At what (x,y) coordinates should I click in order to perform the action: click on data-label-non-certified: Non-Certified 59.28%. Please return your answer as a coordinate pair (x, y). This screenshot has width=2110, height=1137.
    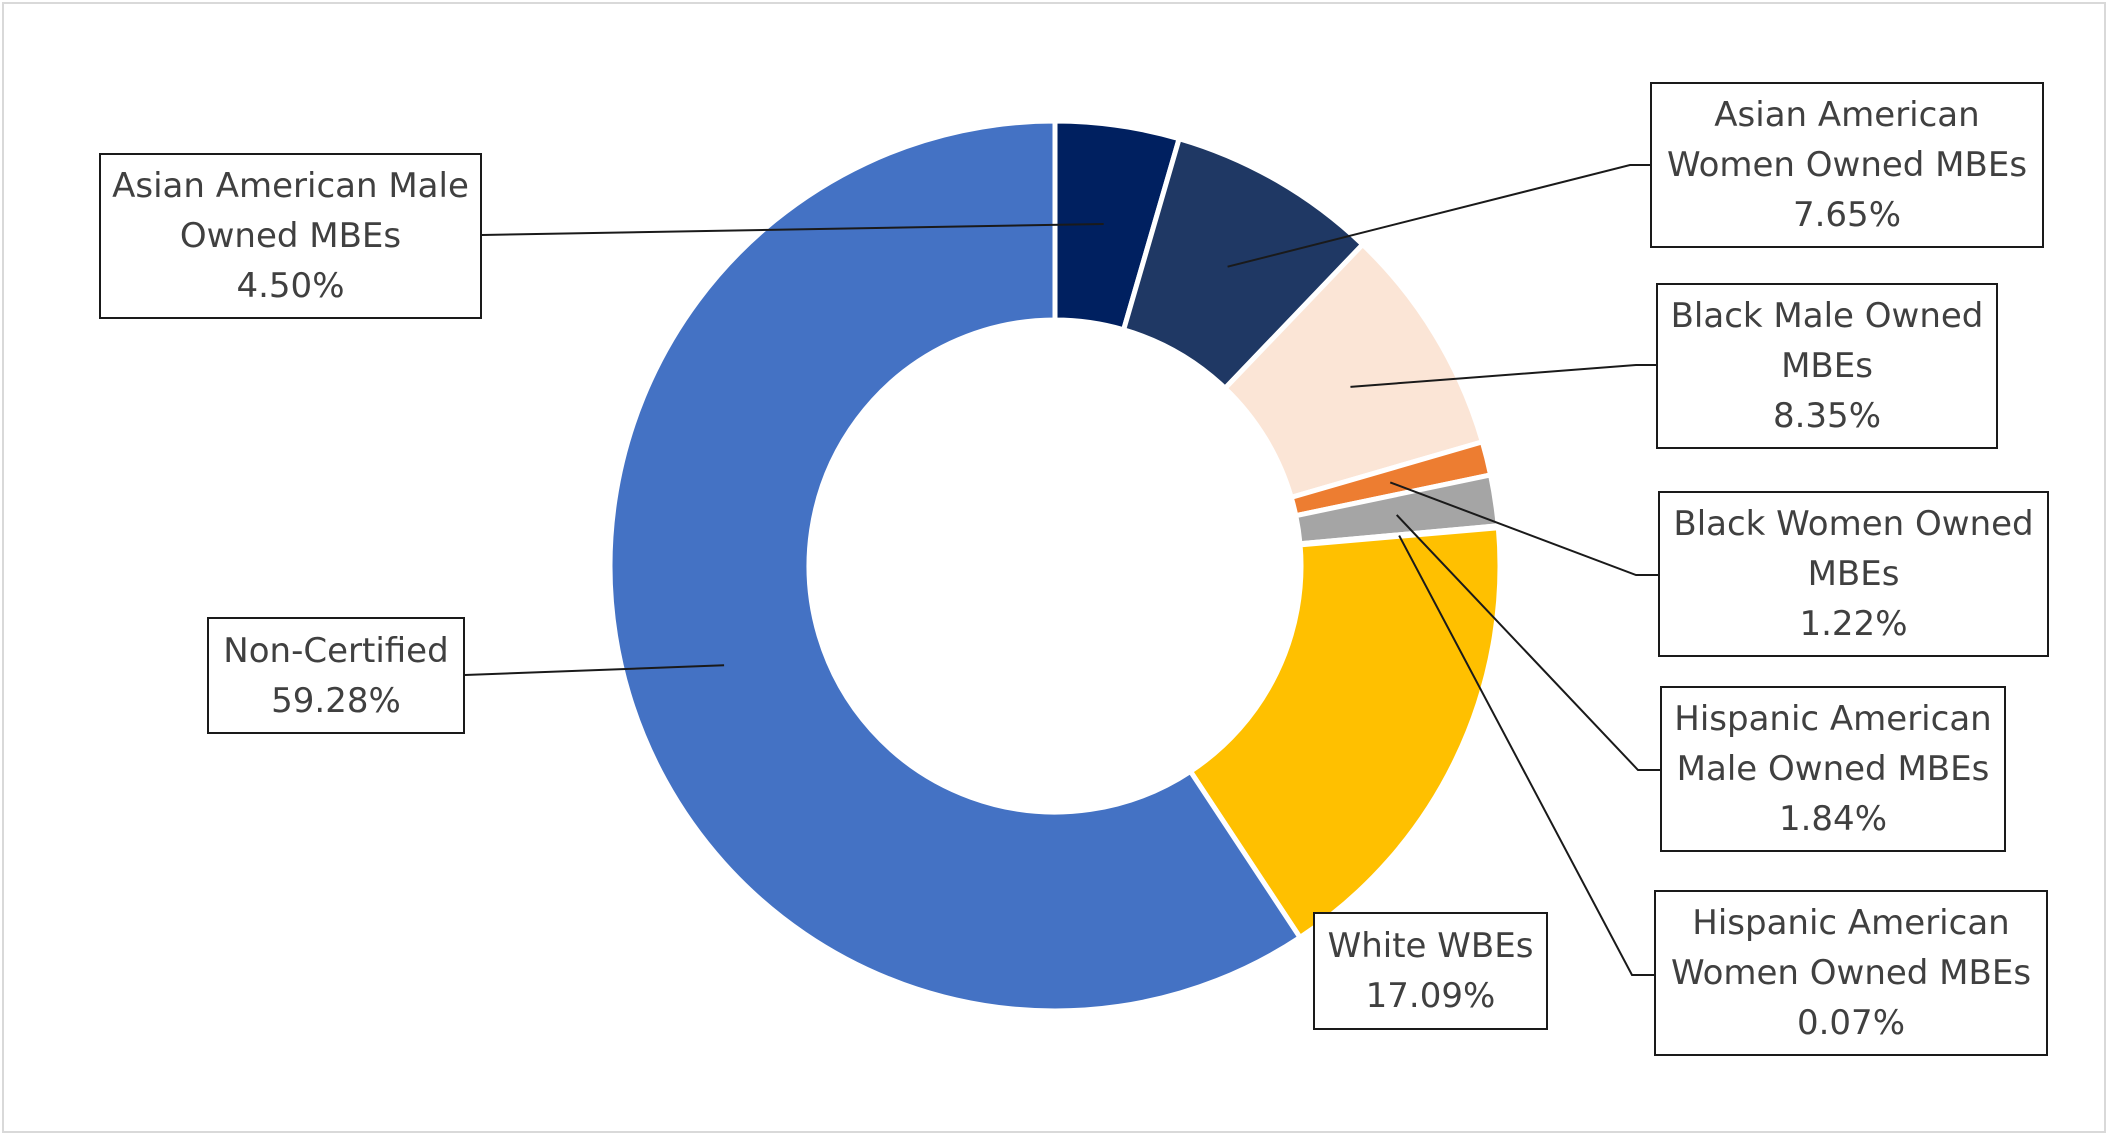
    Looking at the image, I should click on (336, 675).